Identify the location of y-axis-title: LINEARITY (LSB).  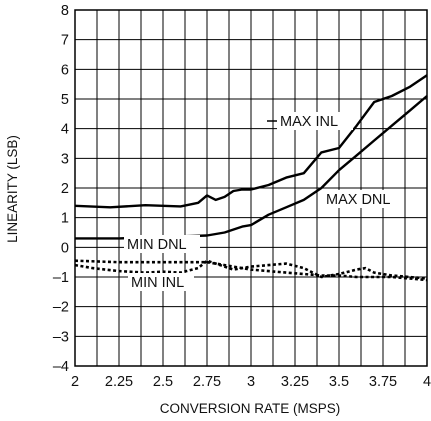
(12, 189).